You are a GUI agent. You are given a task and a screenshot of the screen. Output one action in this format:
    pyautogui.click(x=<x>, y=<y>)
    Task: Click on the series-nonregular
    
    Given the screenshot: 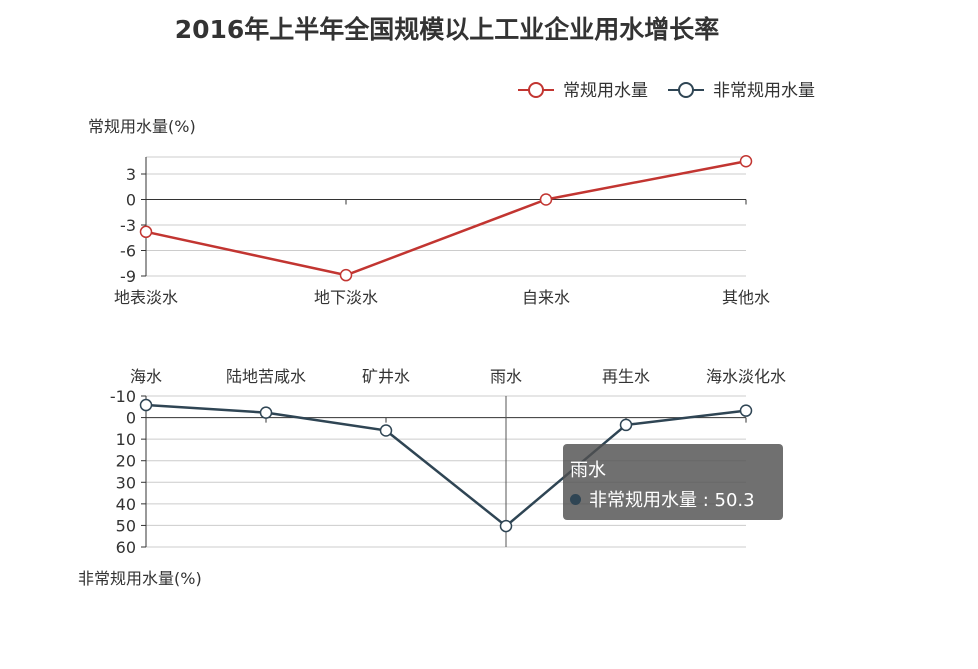 What is the action you would take?
    pyautogui.click(x=446, y=465)
    